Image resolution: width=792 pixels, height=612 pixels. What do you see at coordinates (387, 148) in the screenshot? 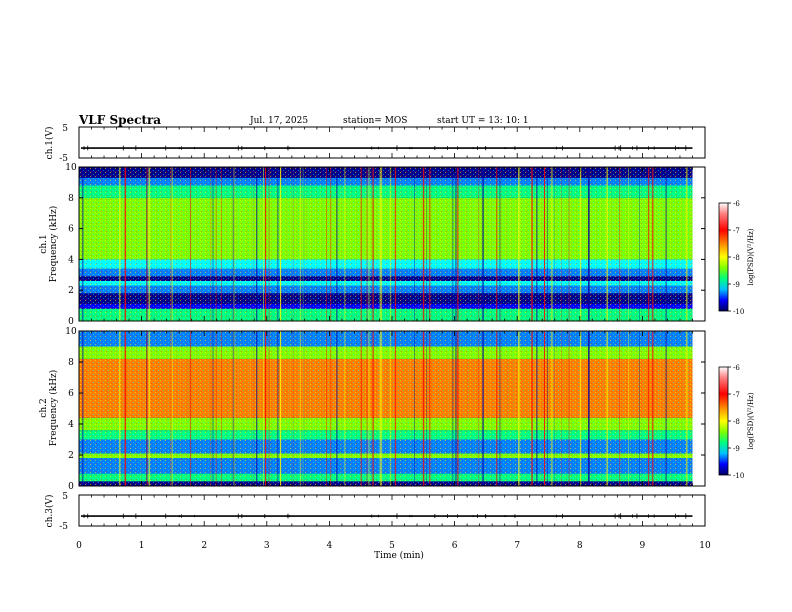
I see `ch1-waveform-trace` at bounding box center [387, 148].